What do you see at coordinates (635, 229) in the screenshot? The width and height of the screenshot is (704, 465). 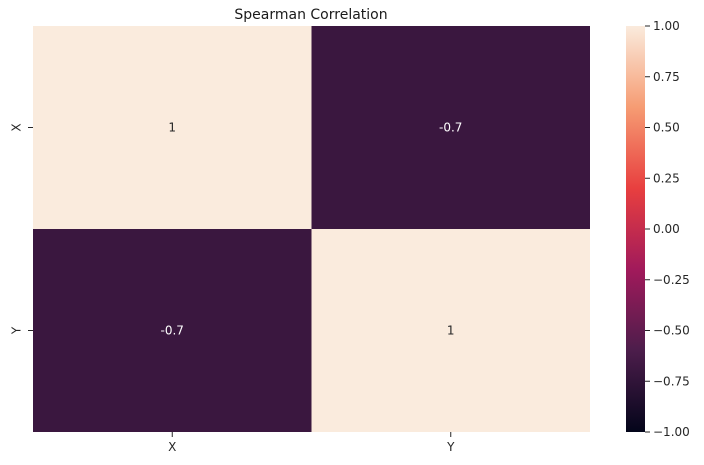 I see `colorbar` at bounding box center [635, 229].